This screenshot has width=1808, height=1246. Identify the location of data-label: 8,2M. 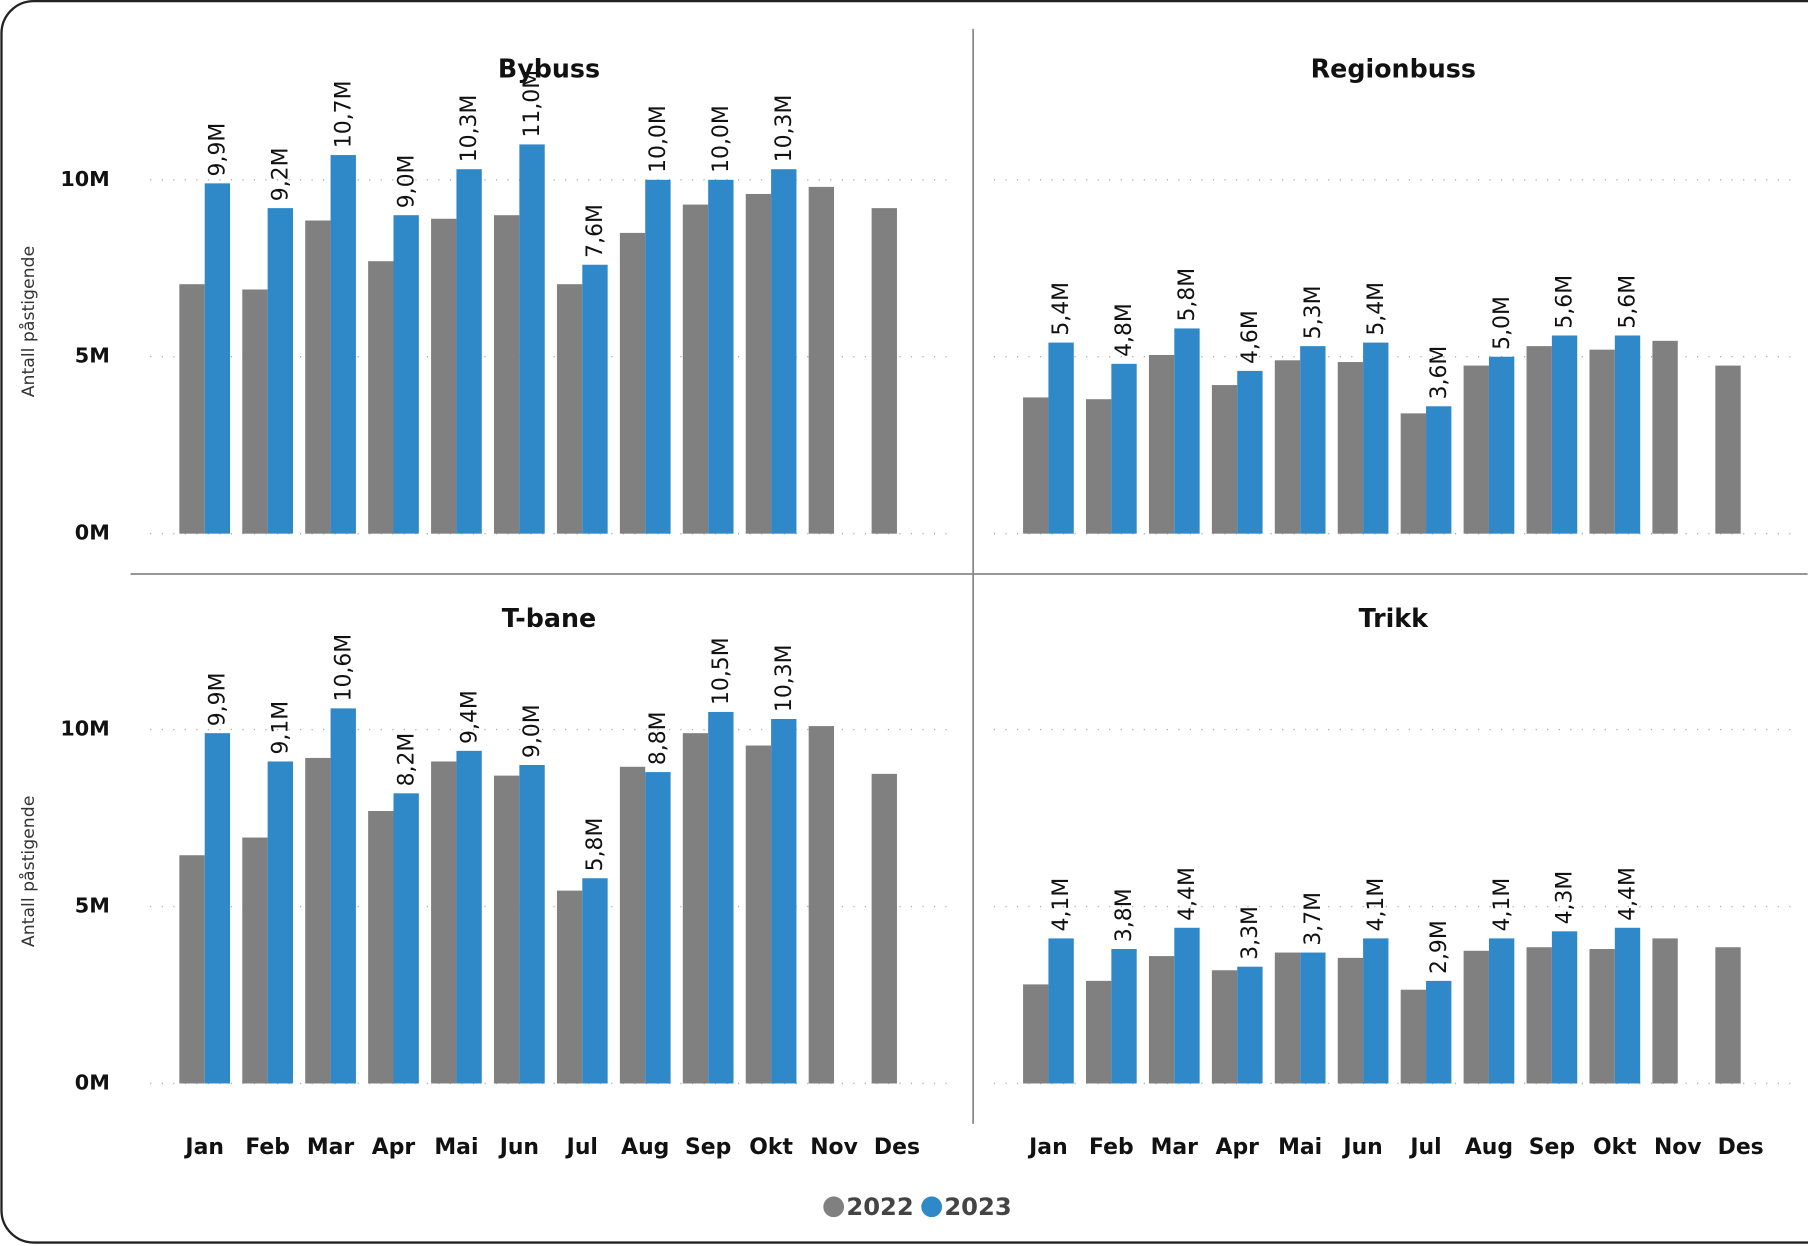
(406, 760).